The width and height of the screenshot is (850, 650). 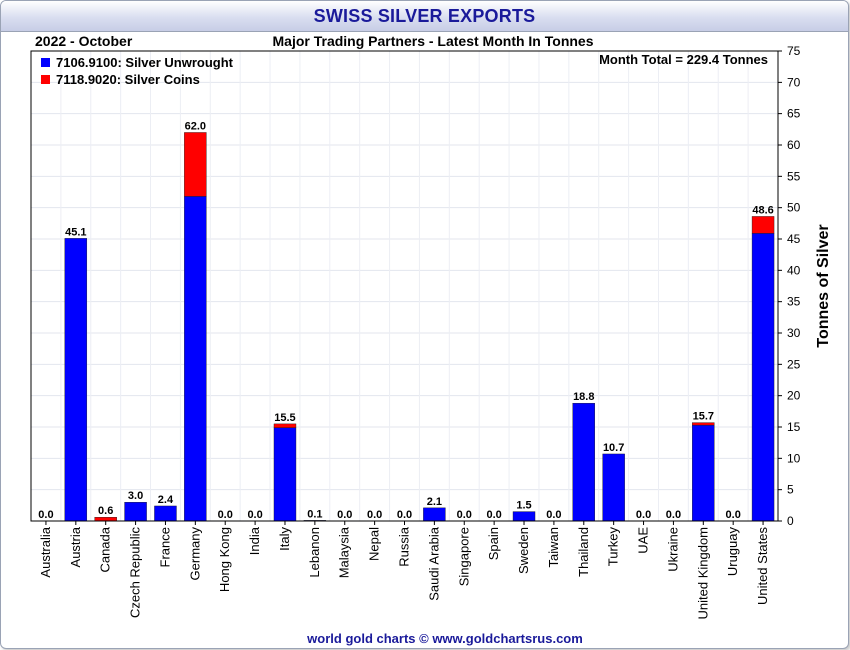 I want to click on x-tick-label: Taiwan, so click(x=553, y=547).